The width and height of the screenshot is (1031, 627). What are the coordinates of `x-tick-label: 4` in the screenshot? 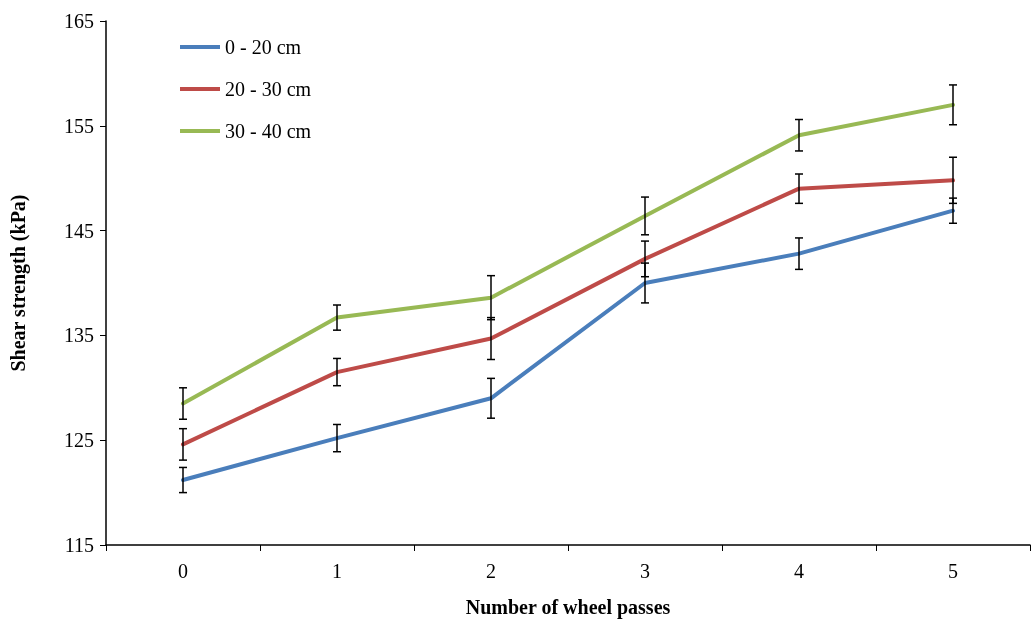 It's located at (799, 571).